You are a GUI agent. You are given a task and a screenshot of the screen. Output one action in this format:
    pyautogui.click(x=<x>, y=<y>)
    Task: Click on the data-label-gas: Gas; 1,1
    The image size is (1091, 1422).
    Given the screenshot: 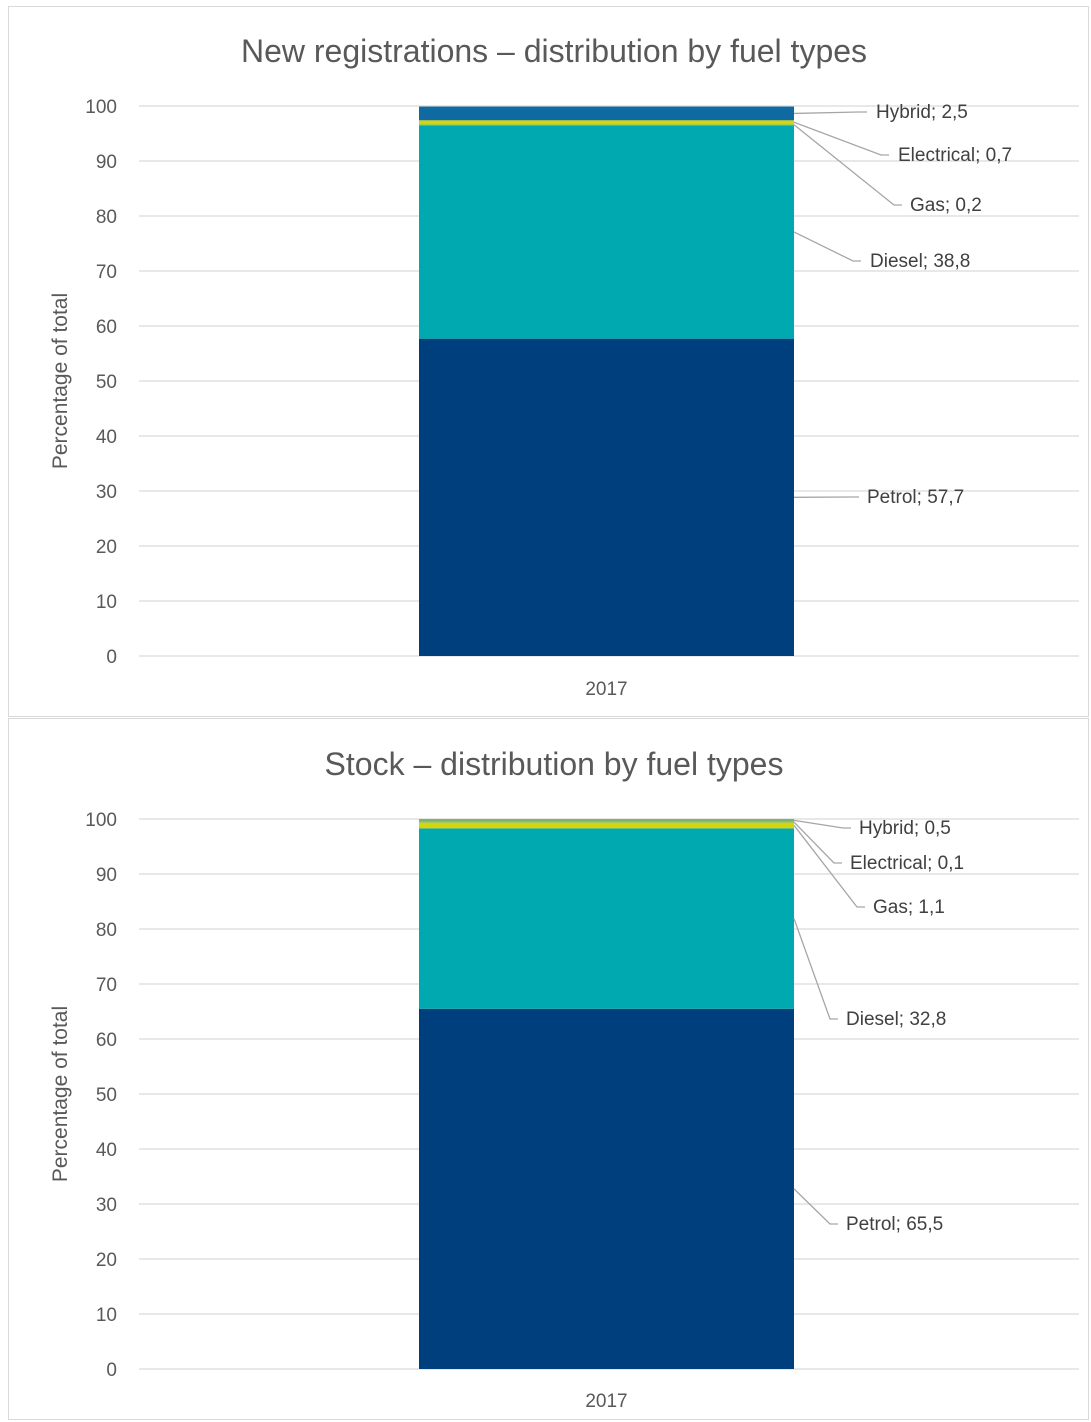 What is the action you would take?
    pyautogui.click(x=909, y=907)
    